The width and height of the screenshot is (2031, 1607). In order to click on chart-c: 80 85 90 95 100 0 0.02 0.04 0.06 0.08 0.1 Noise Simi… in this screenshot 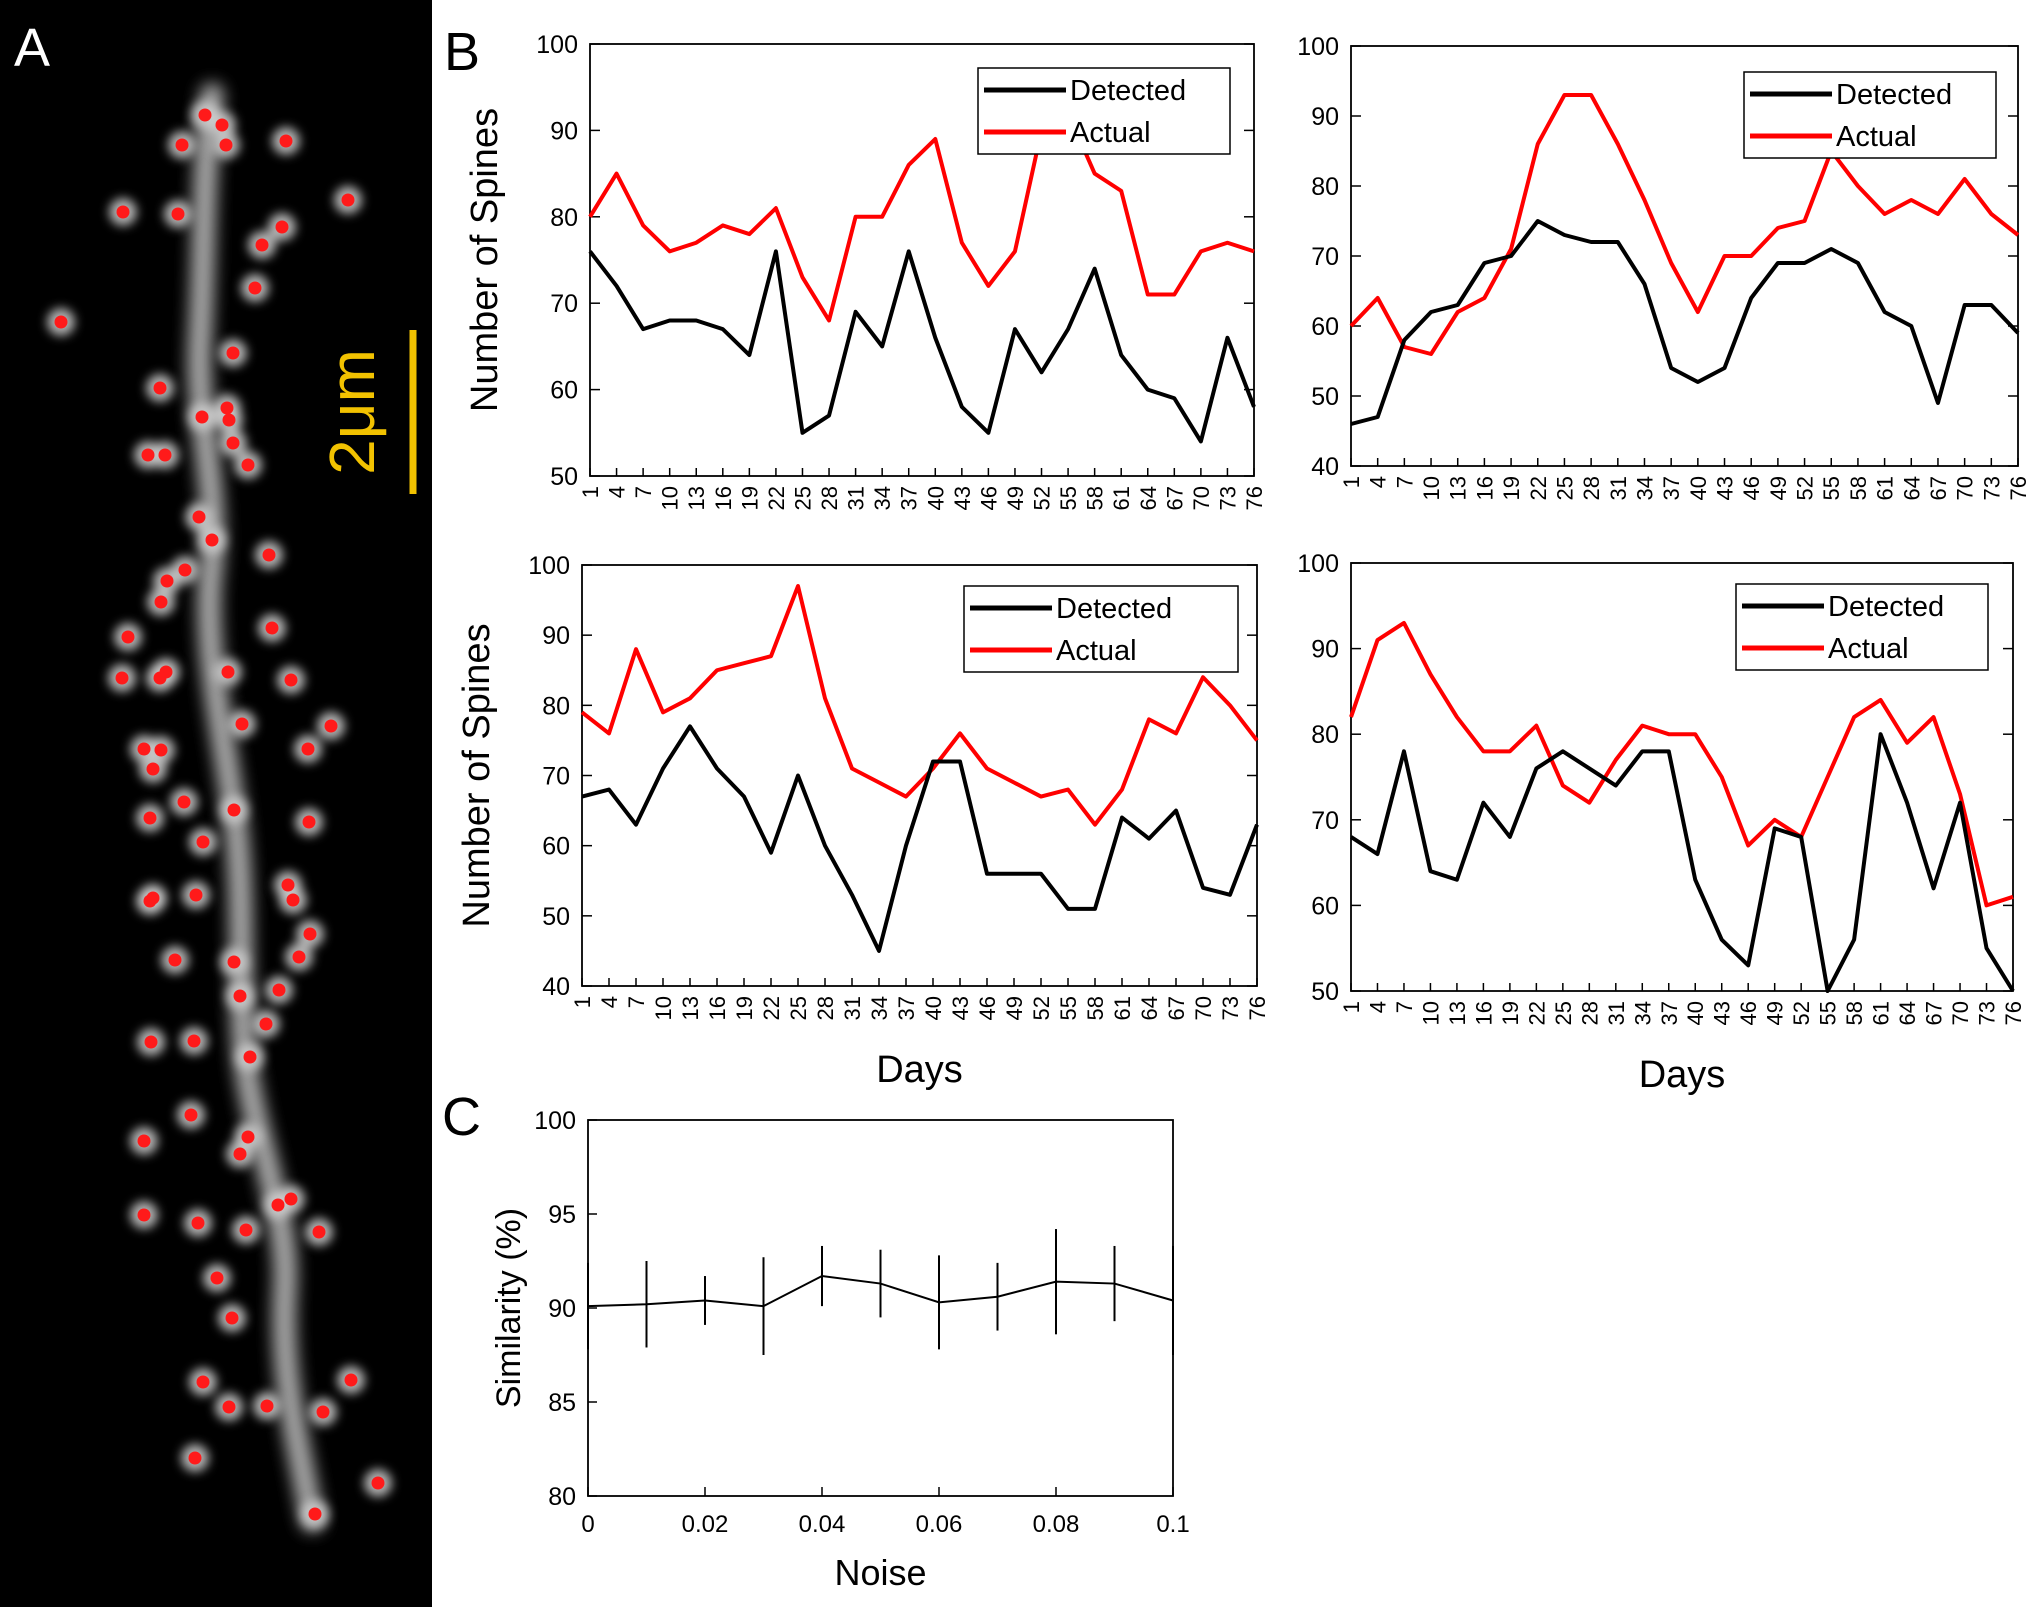, I will do `click(840, 1350)`.